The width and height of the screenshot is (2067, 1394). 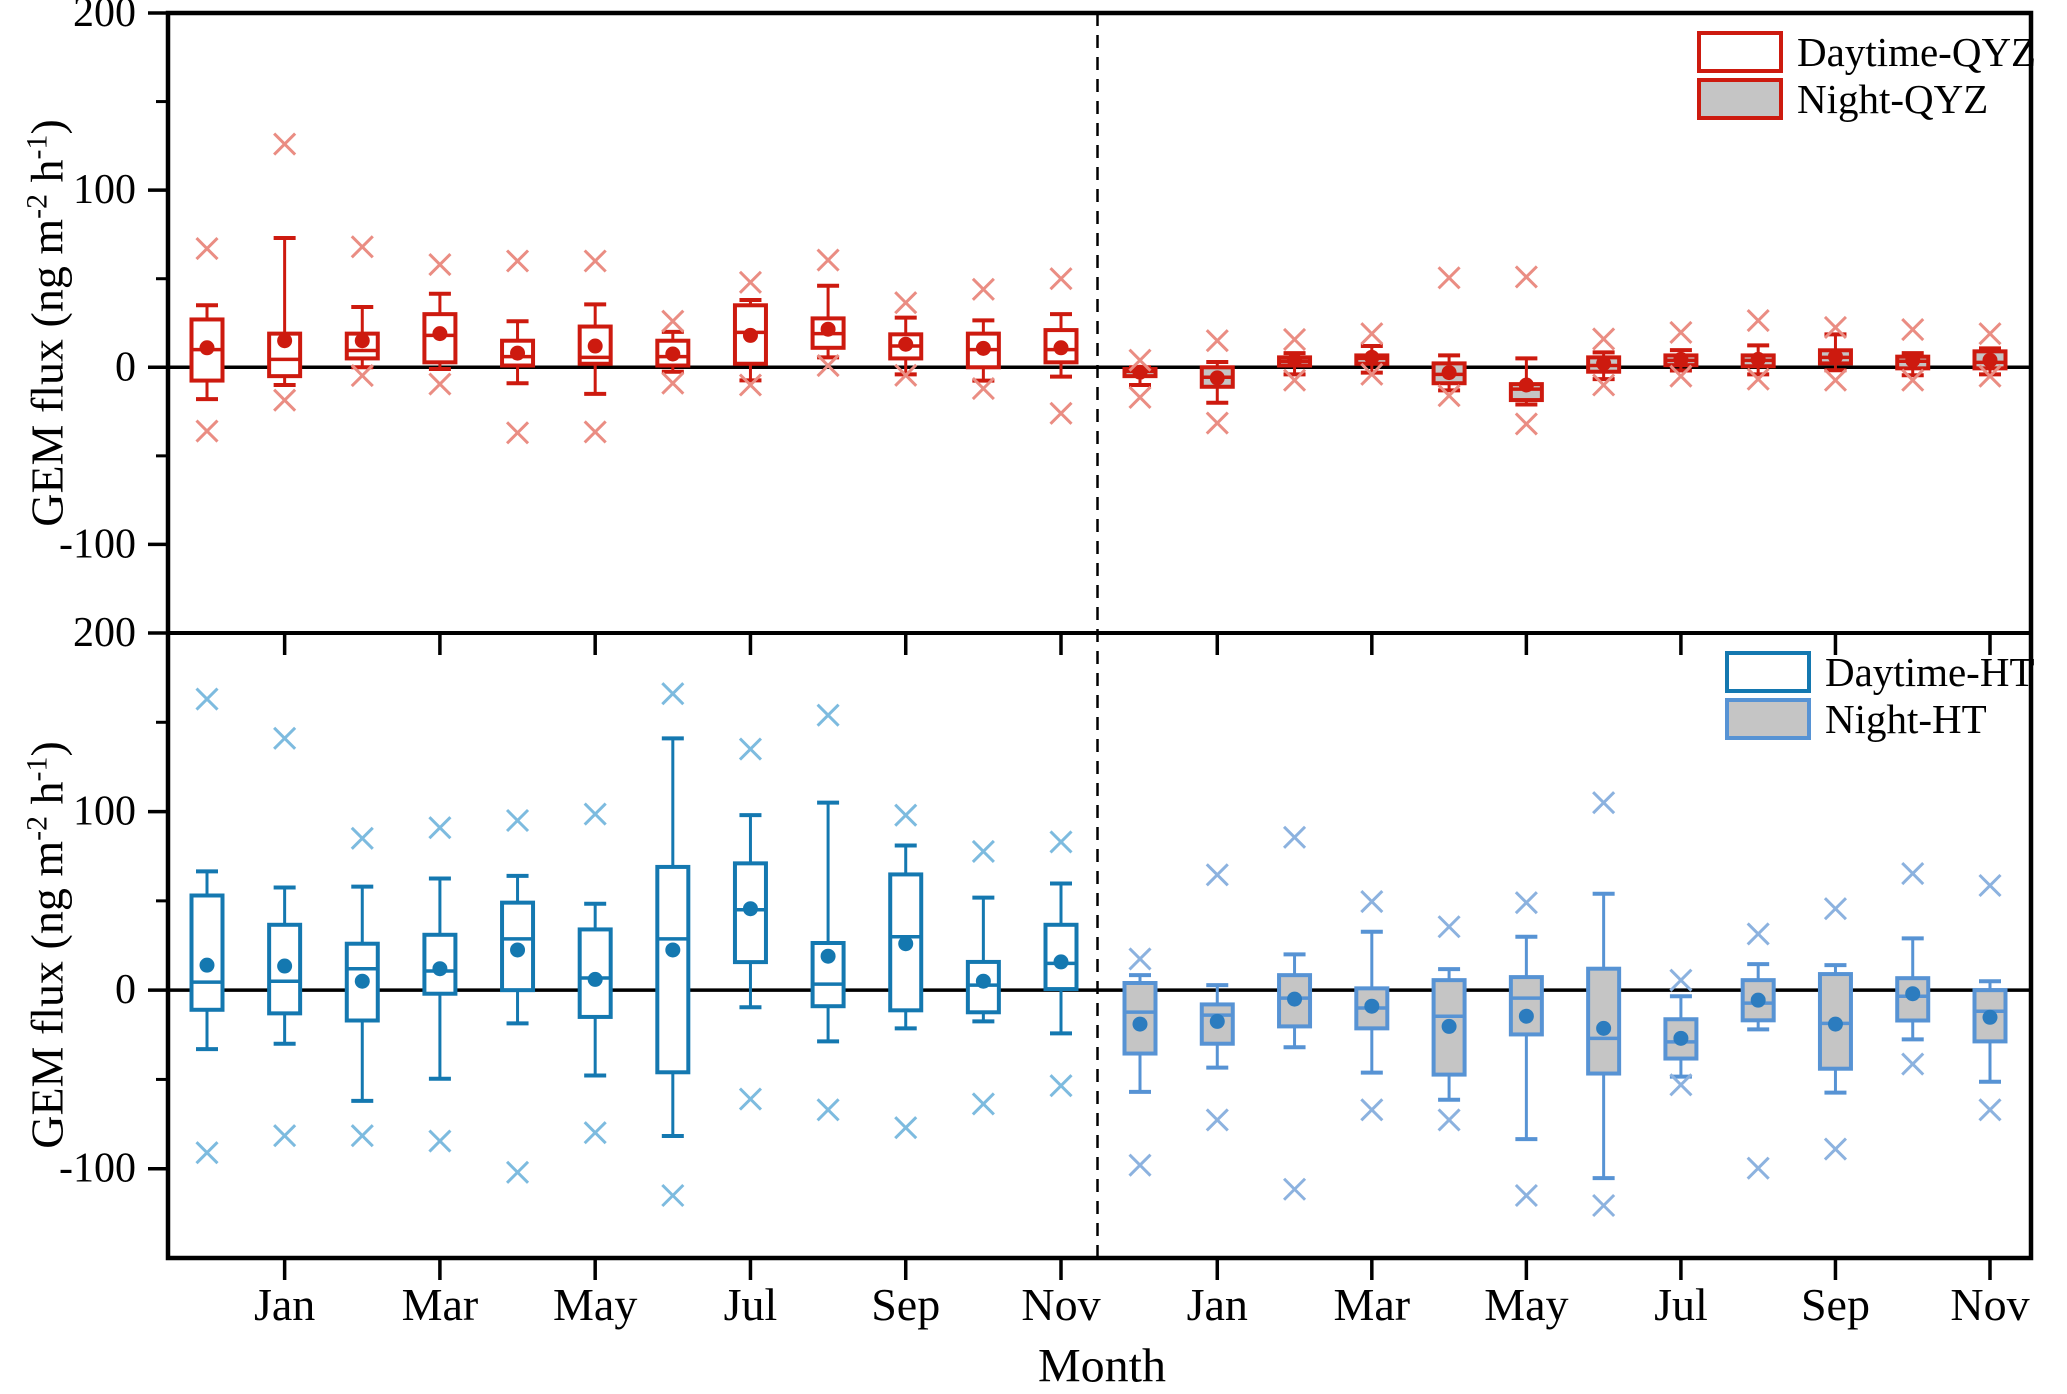 What do you see at coordinates (1893, 99) in the screenshot?
I see `legend-label: Night-QYZ` at bounding box center [1893, 99].